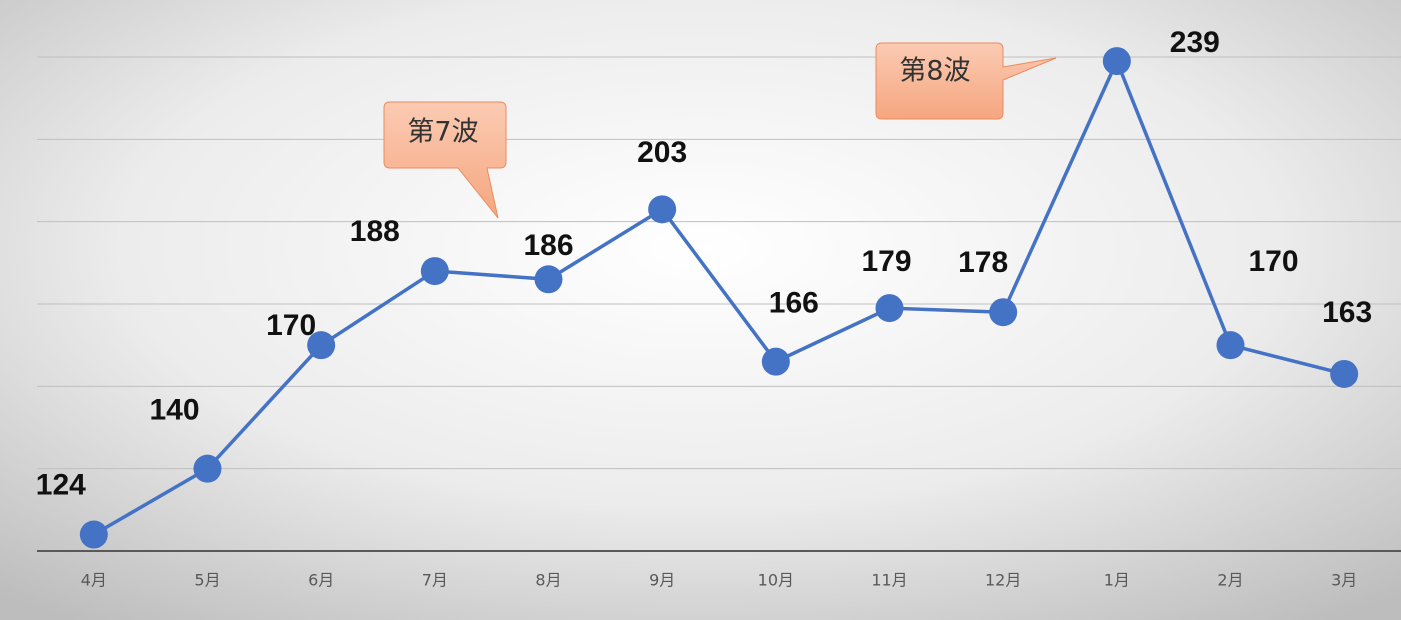 This screenshot has width=1401, height=620. What do you see at coordinates (1344, 580) in the screenshot?
I see `x-tick-label: 3月` at bounding box center [1344, 580].